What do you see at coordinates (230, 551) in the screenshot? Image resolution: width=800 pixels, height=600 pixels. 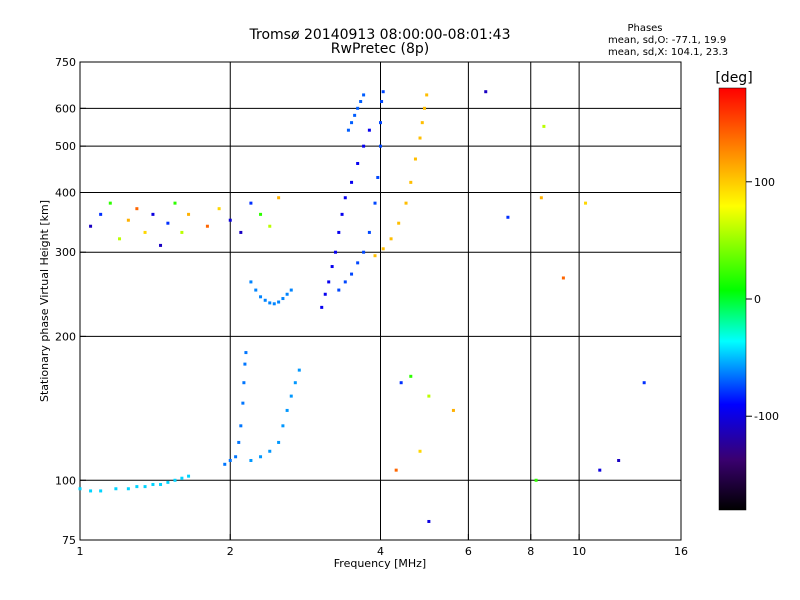 I see `x-tick-label: 2` at bounding box center [230, 551].